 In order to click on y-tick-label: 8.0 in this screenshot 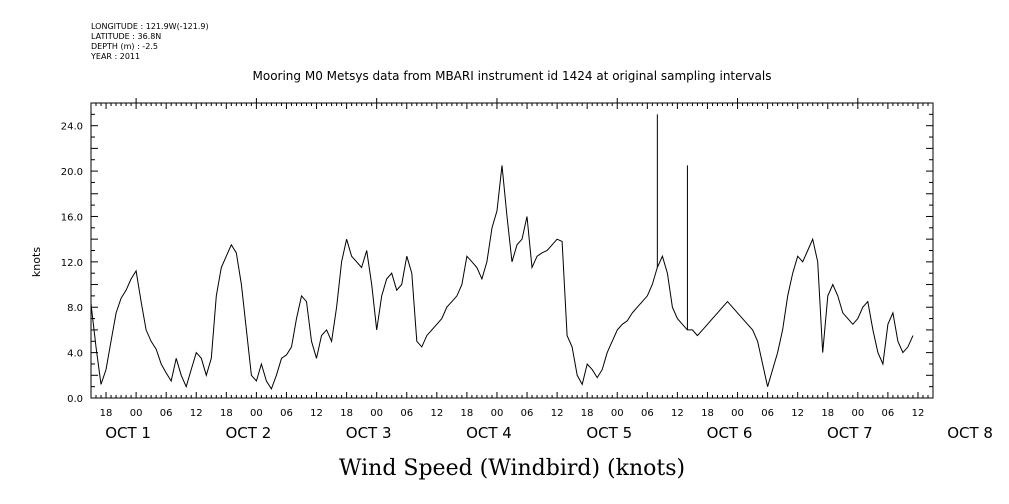, I will do `click(75, 308)`.